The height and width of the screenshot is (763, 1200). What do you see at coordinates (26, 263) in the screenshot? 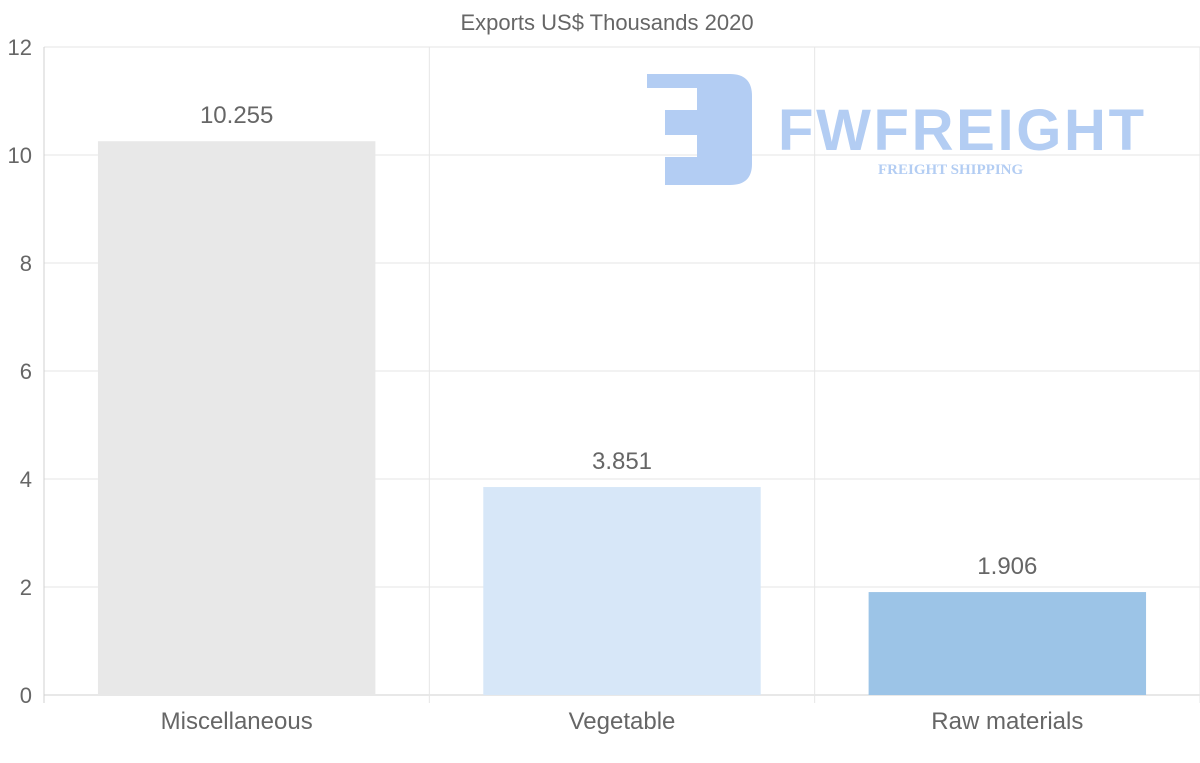
I see `y-tick-label: 8` at bounding box center [26, 263].